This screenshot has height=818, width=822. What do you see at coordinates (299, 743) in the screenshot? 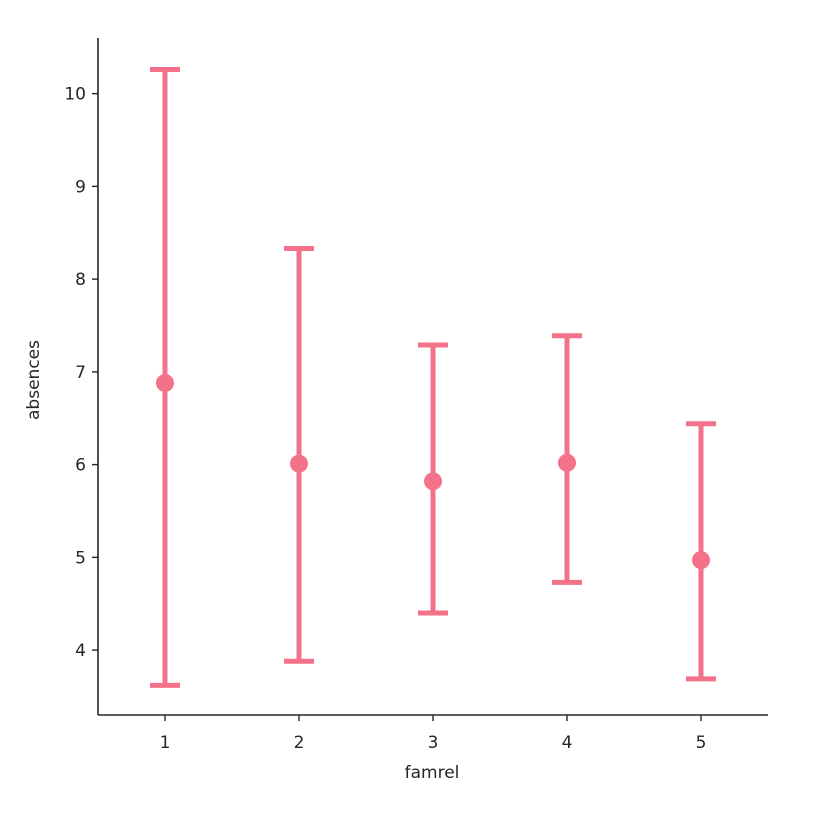
I see `x-tick-label: 2` at bounding box center [299, 743].